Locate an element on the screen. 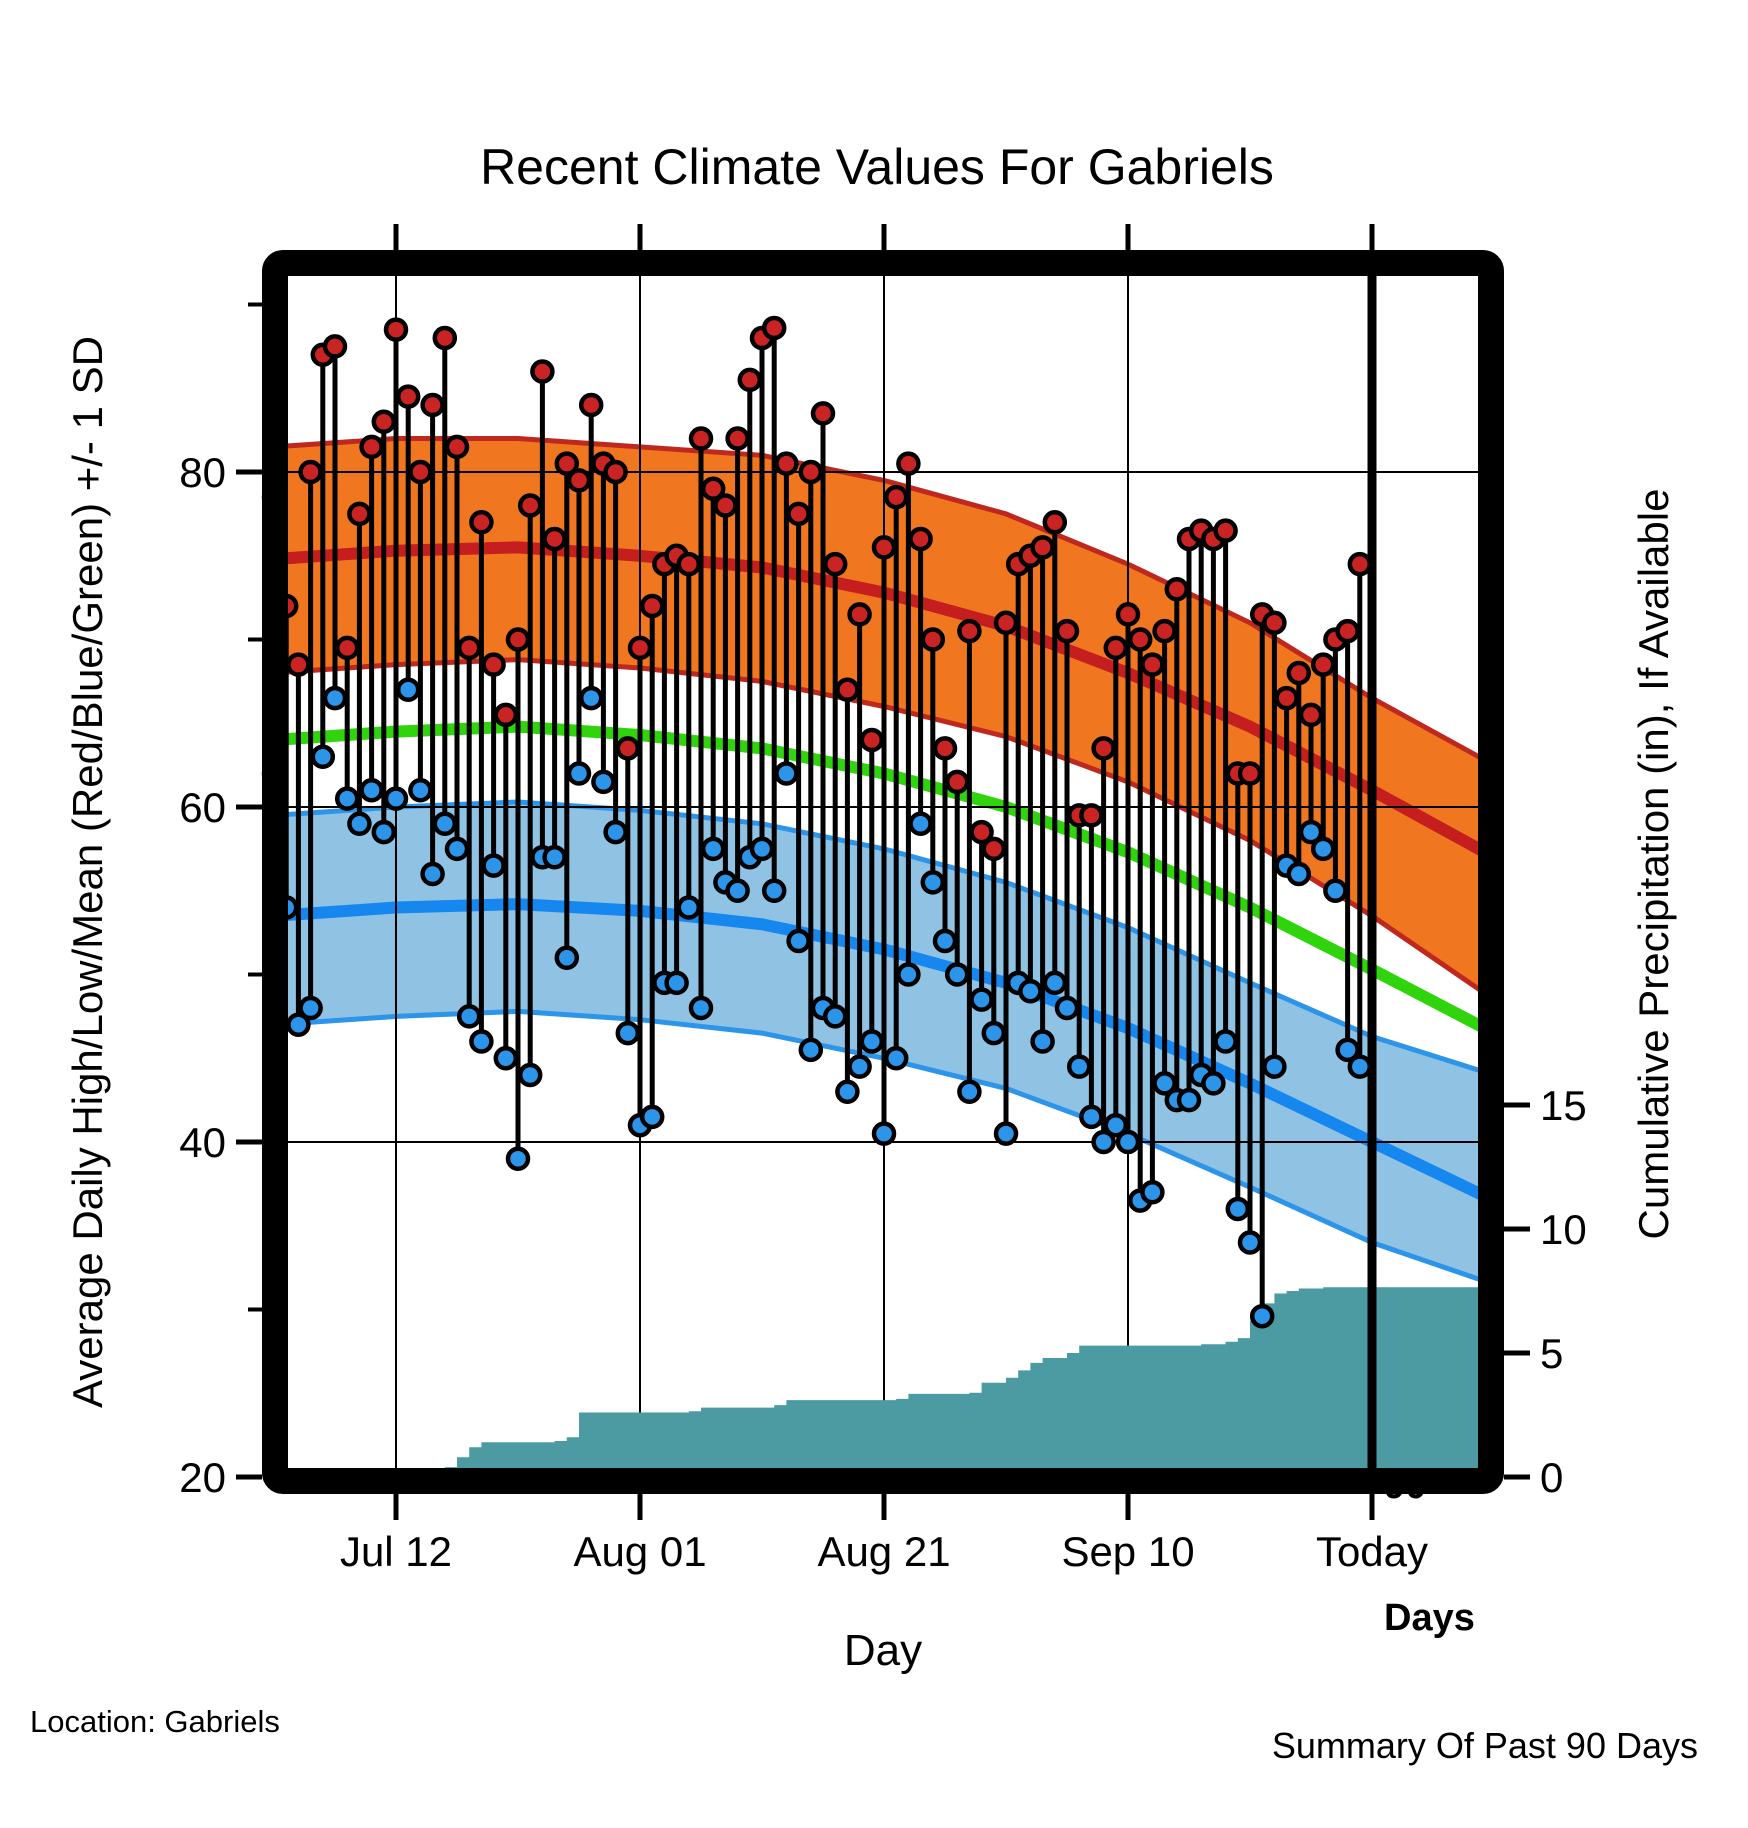 The image size is (1748, 1828). x-tick-label: Today is located at coordinates (1372, 1551).